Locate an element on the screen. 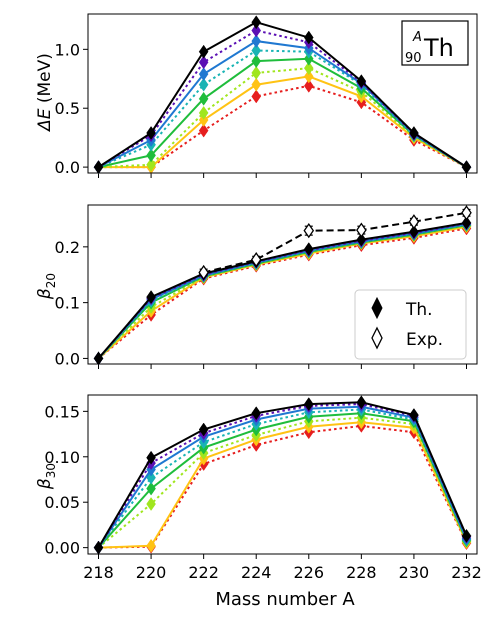 Image resolution: width=491 pixels, height=618 pixels. y-label-beta30-sub: 30 is located at coordinates (51, 470).